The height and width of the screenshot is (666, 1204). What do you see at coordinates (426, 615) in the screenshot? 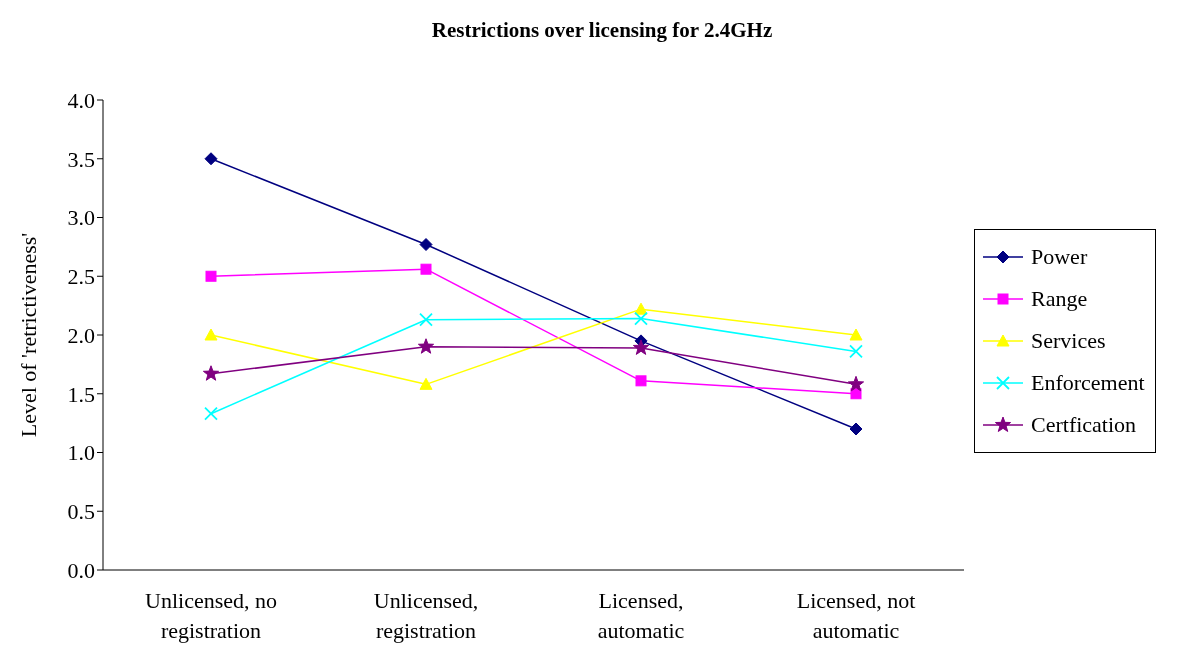
I see `x-tick-label: Unlicensed, registration` at bounding box center [426, 615].